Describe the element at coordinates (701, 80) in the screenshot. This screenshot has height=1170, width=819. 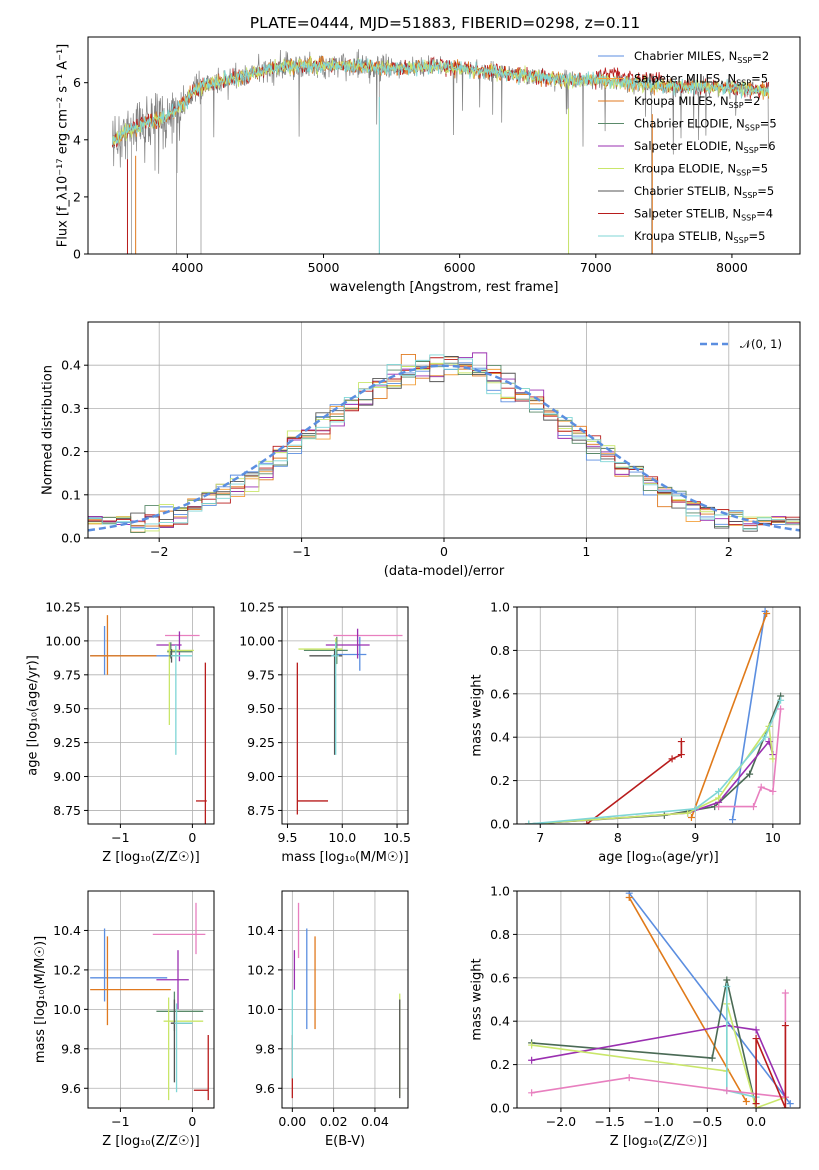
I see `legend-label: Salpeter MILES, NSSP=5` at that location.